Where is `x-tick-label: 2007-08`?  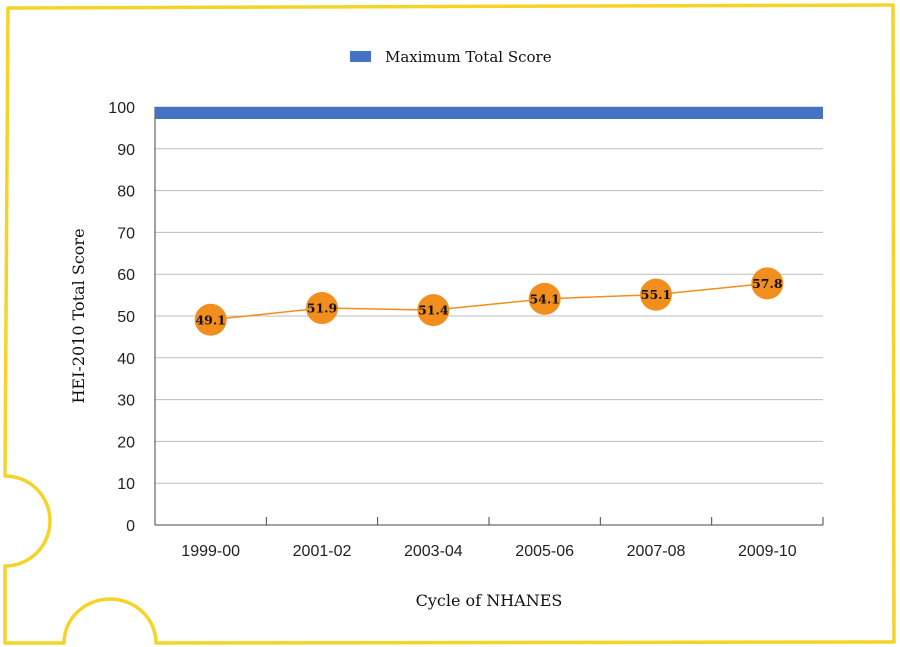
x-tick-label: 2007-08 is located at coordinates (656, 551).